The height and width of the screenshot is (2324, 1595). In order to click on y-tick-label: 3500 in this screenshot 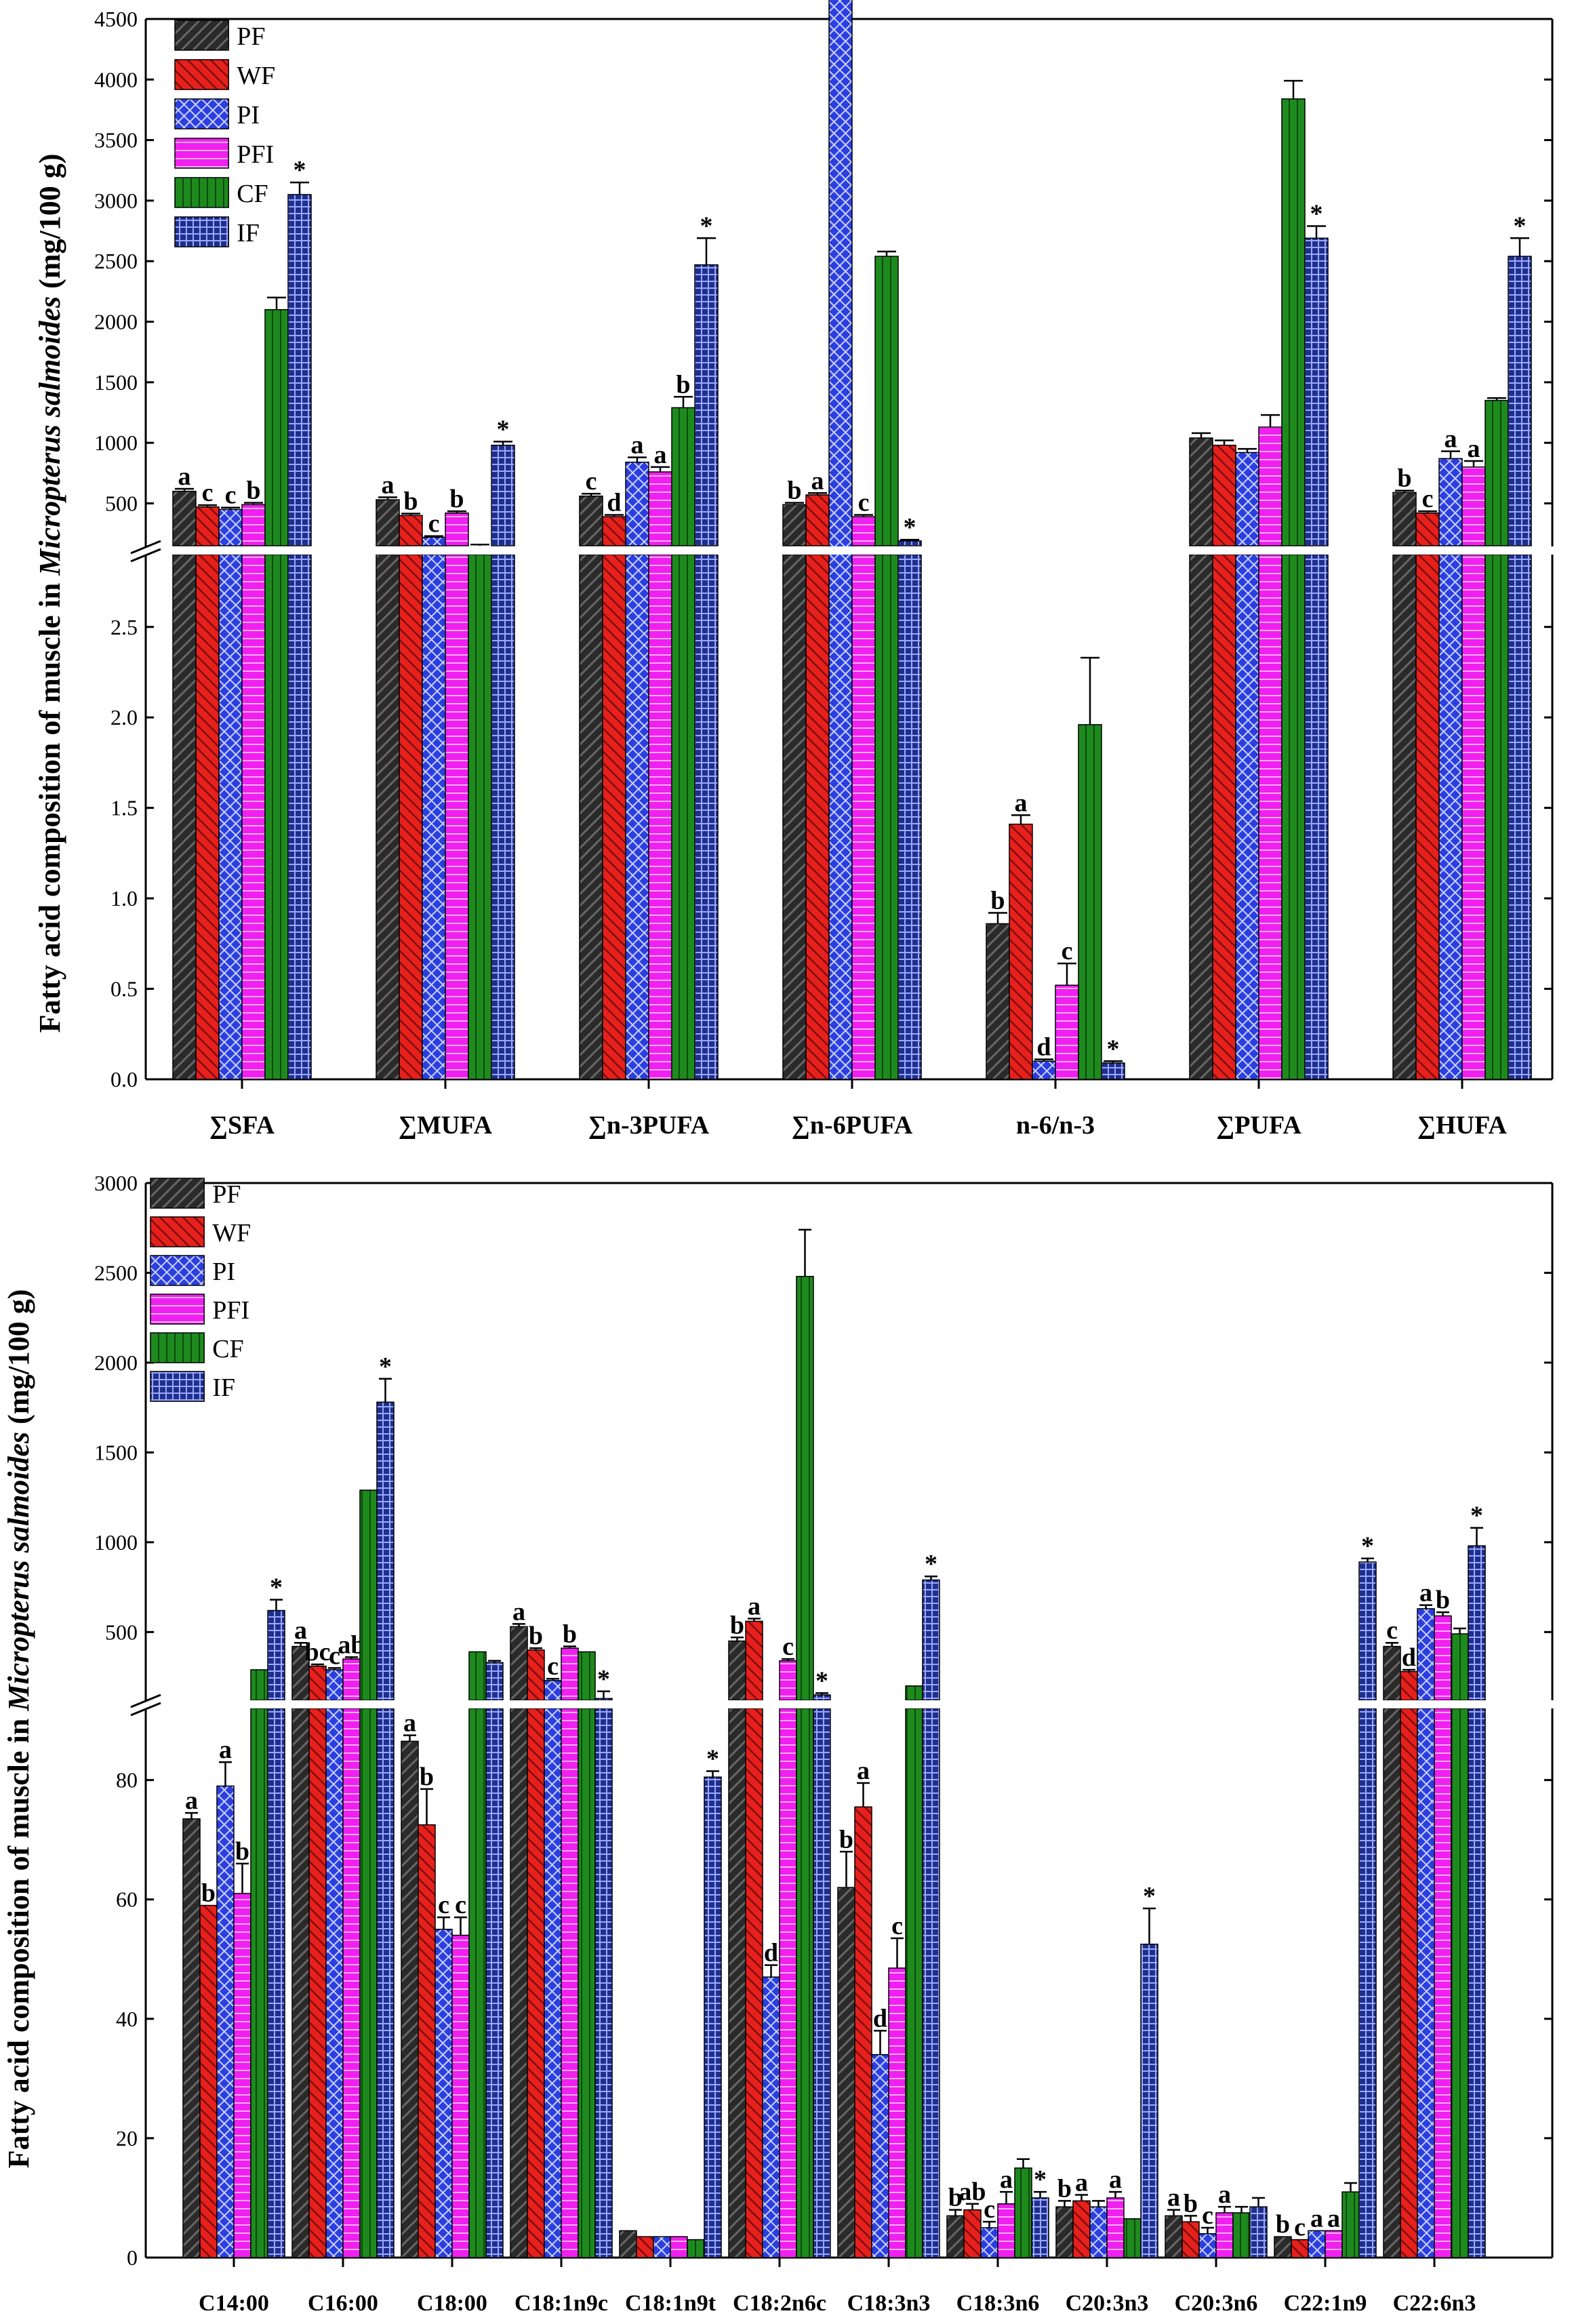, I will do `click(116, 140)`.